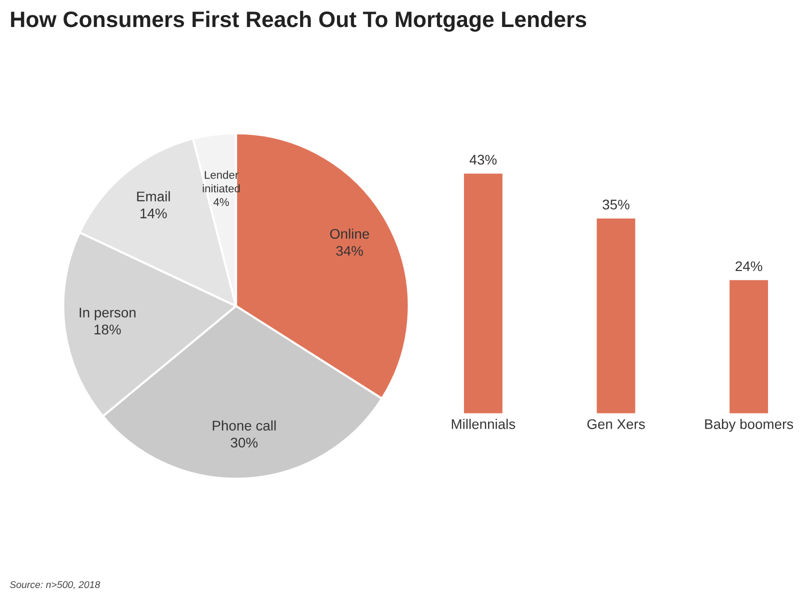 The height and width of the screenshot is (600, 800). I want to click on slice-label: Email, so click(153, 196).